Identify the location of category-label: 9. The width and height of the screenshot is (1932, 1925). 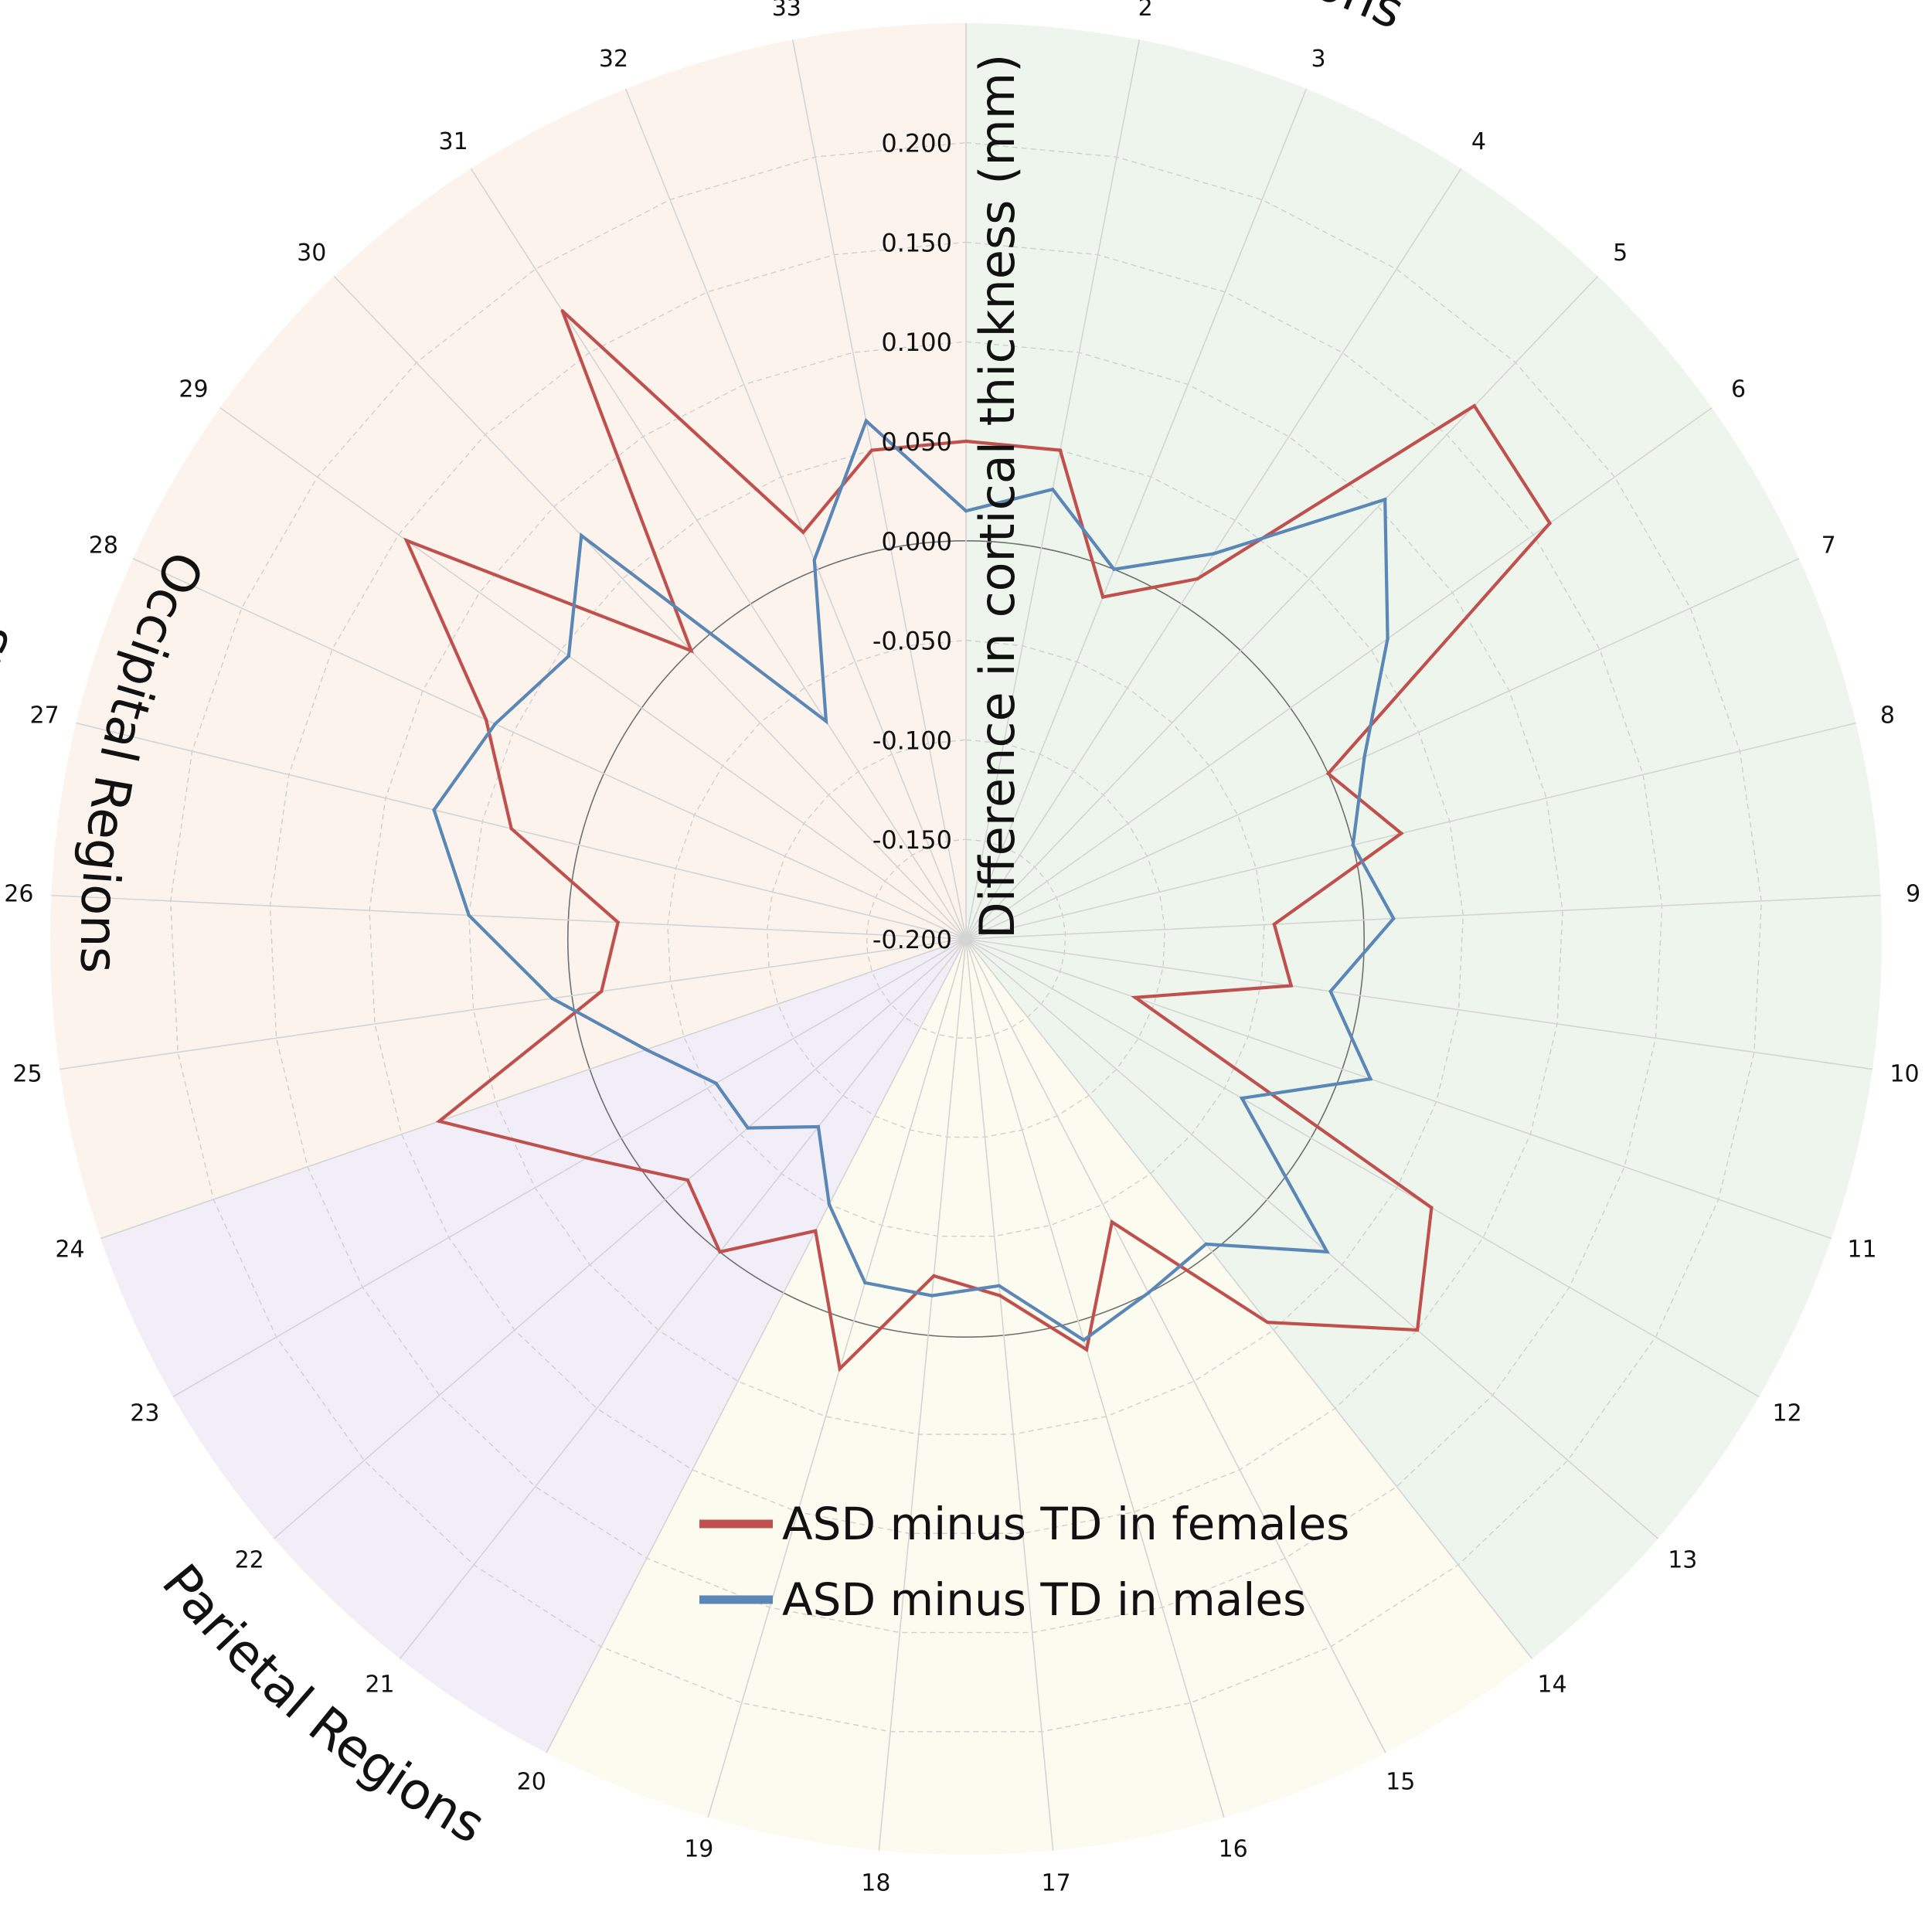
(1913, 895).